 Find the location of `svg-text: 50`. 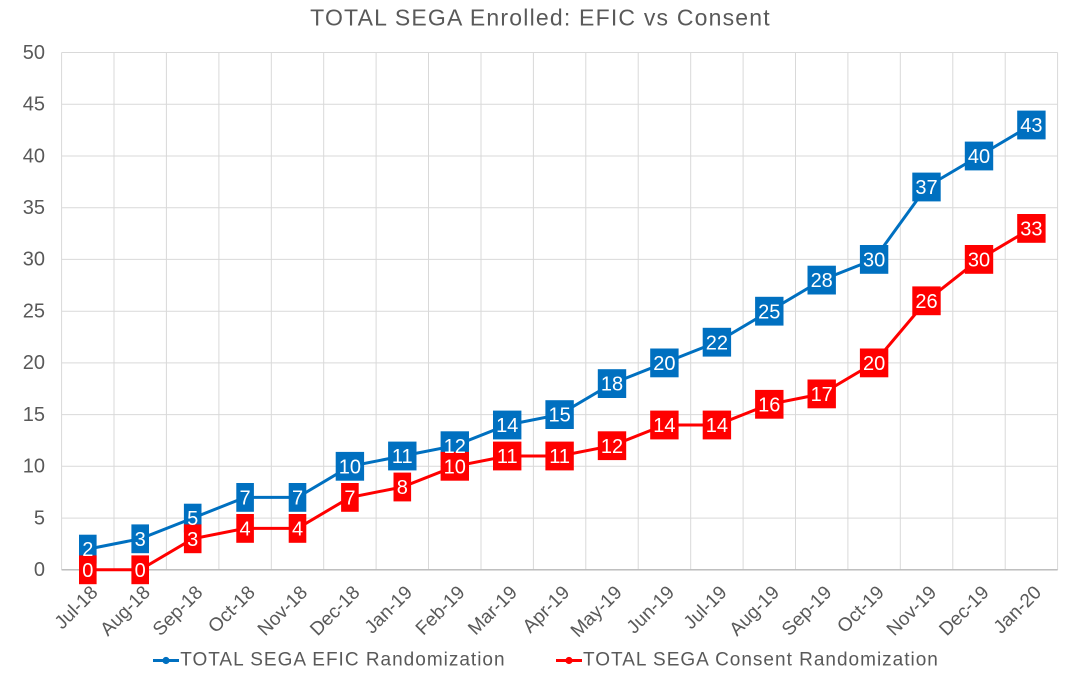

svg-text: 50 is located at coordinates (34, 53).